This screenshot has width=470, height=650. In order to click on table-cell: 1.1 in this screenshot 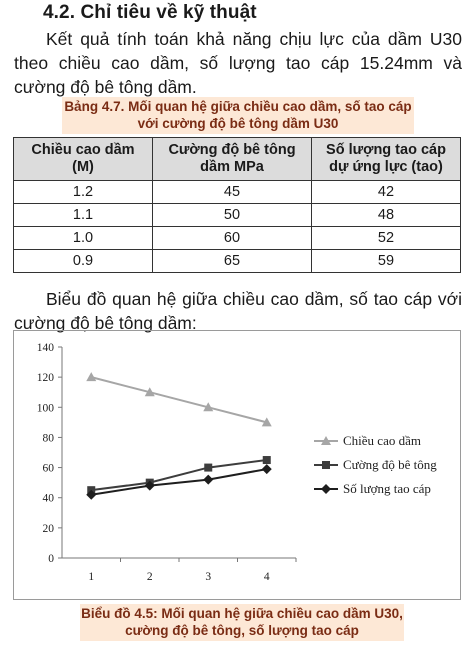, I will do `click(83, 215)`.